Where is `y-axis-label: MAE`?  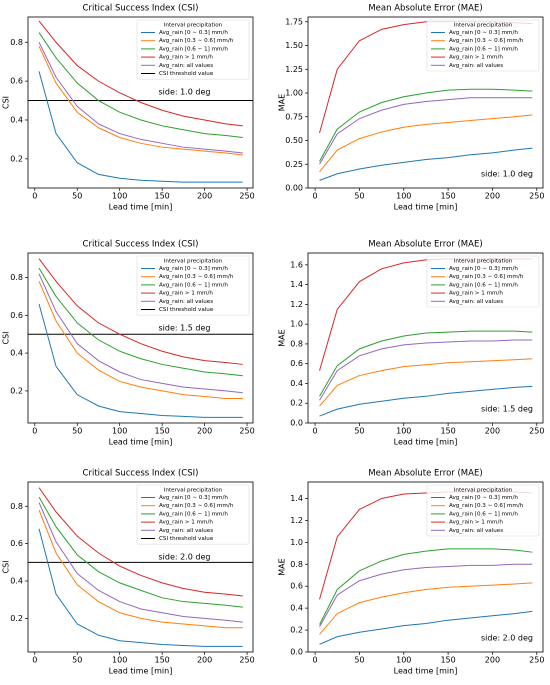
y-axis-label: MAE is located at coordinates (282, 566).